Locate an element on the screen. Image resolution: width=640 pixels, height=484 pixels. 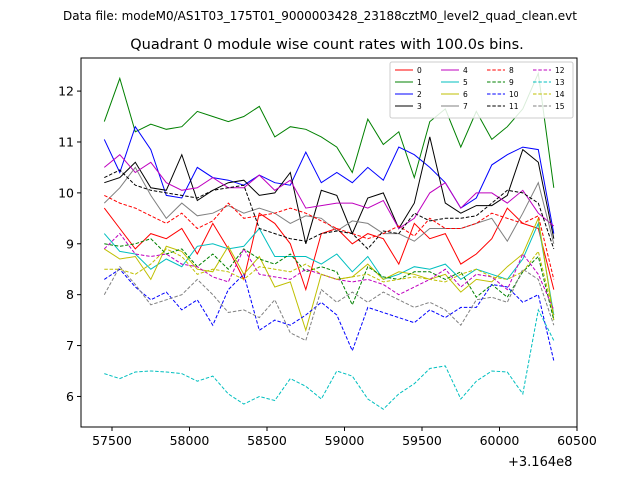
x-tick-label: 58000 is located at coordinates (190, 440).